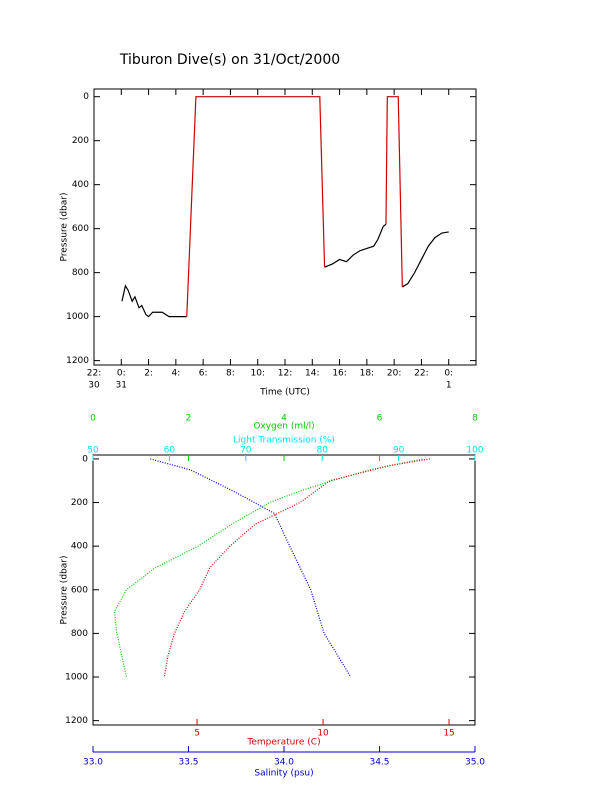 The image size is (612, 785). I want to click on x-tick-label: 33.5, so click(188, 763).